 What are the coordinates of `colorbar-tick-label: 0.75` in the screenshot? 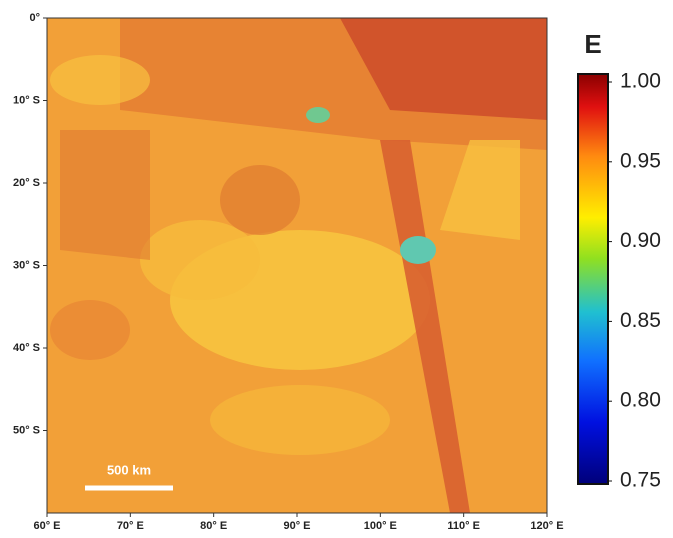 It's located at (640, 480).